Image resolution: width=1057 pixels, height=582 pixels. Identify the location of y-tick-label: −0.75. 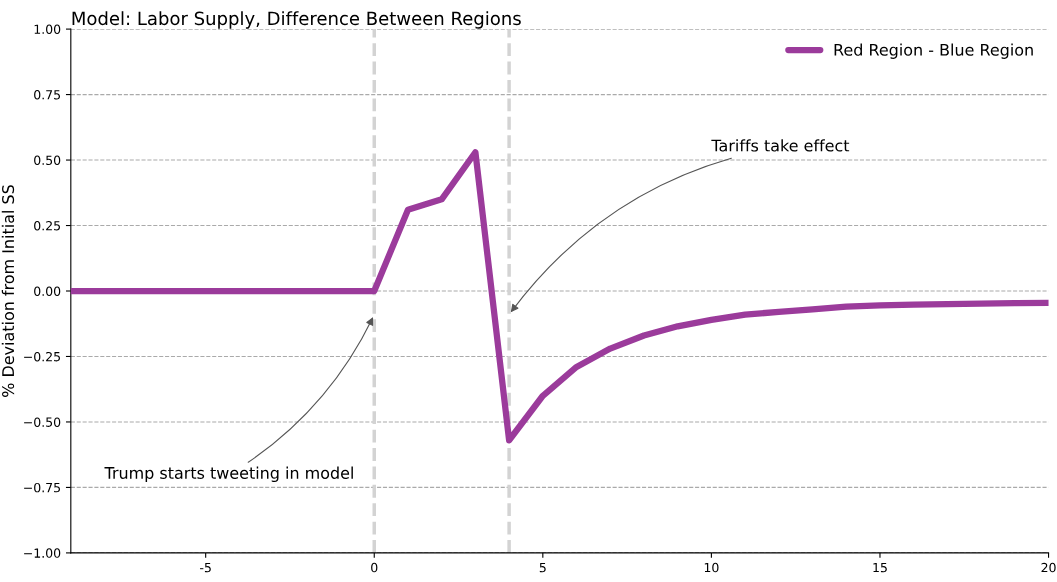
(42, 487).